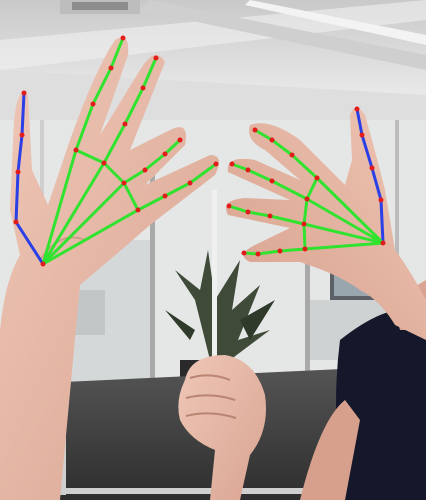  Describe the element at coordinates (222, 427) in the screenshot. I see `fist` at that location.